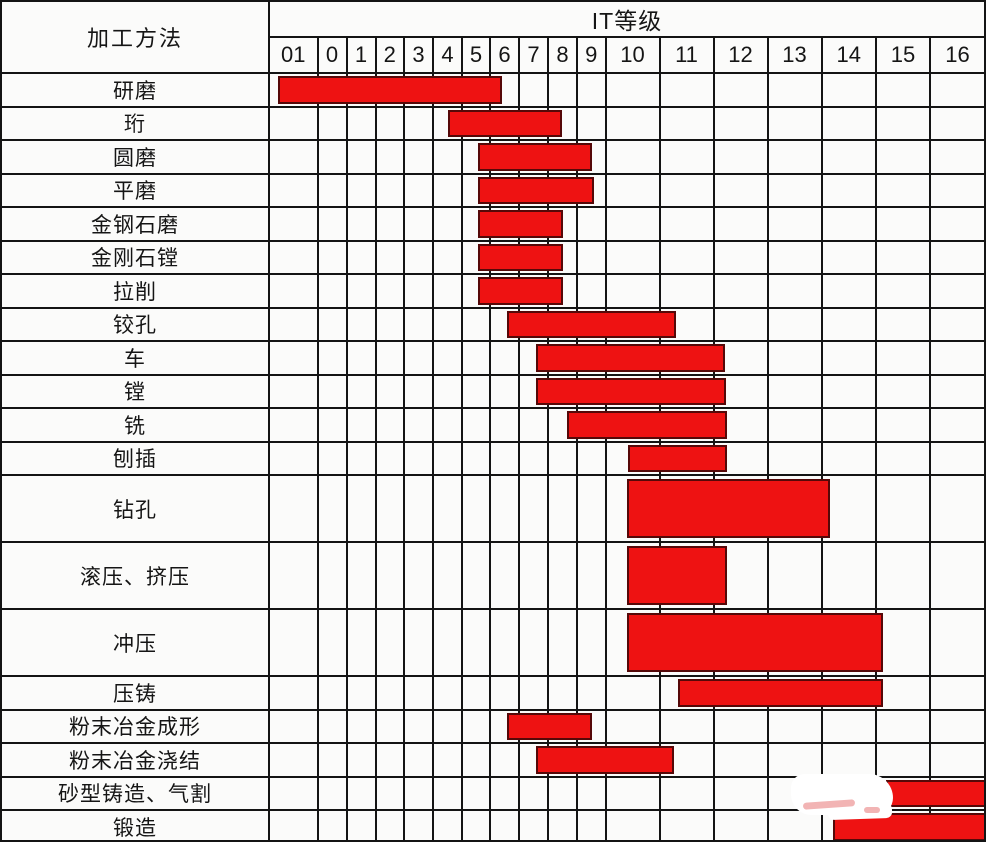 This screenshot has height=842, width=986. What do you see at coordinates (136, 224) in the screenshot?
I see `method-label: 金钢石磨` at bounding box center [136, 224].